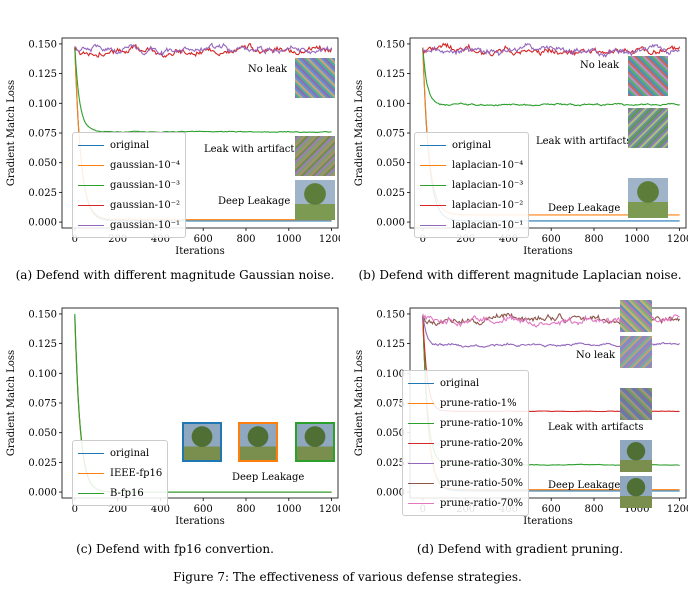 Image resolution: width=695 pixels, height=592 pixels. Describe the element at coordinates (145, 225) in the screenshot. I see `legend-label: gaussian-10⁻¹` at that location.